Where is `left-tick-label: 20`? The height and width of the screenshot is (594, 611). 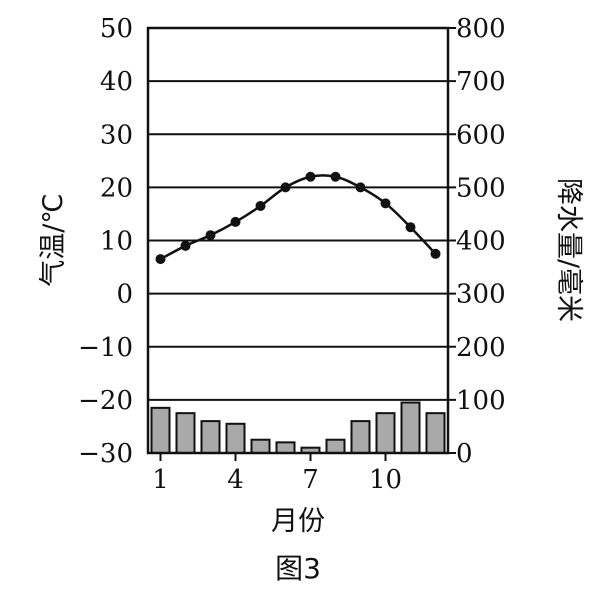
left-tick-label: 20 is located at coordinates (116, 188).